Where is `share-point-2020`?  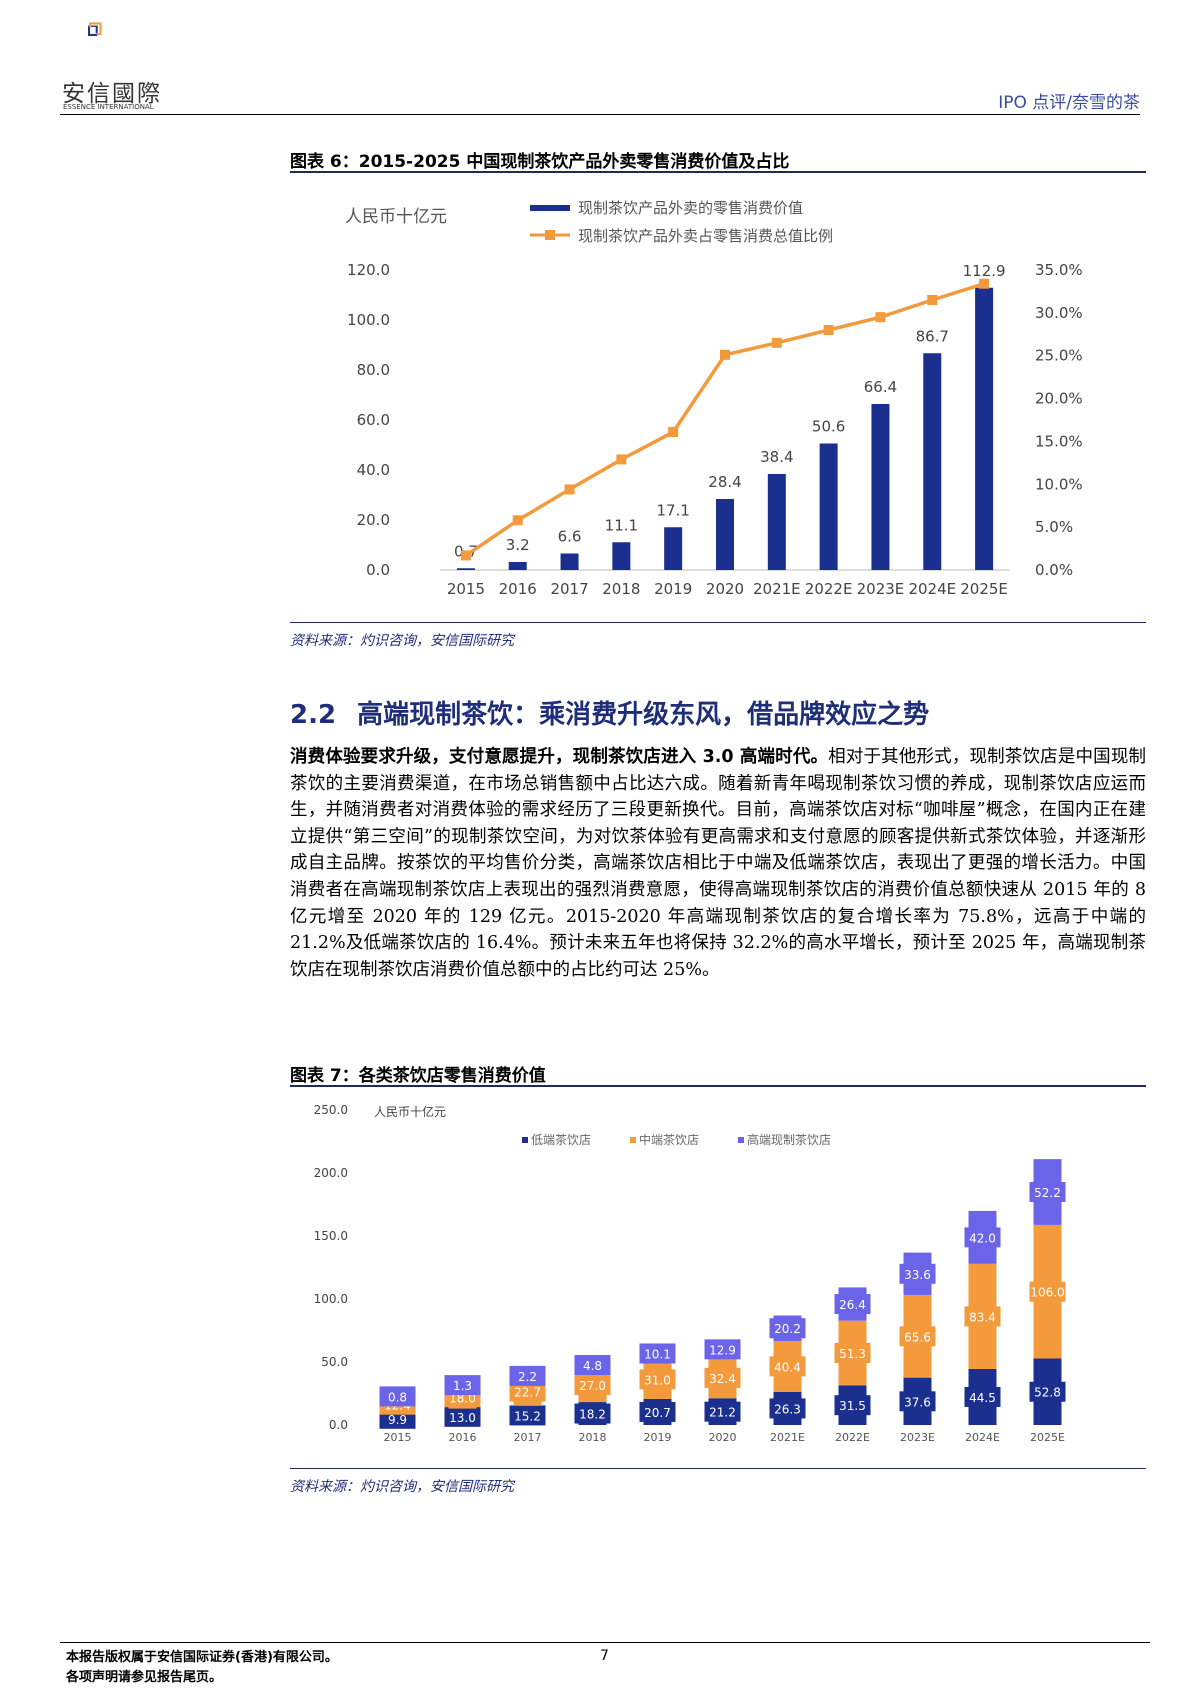 share-point-2020 is located at coordinates (725, 354).